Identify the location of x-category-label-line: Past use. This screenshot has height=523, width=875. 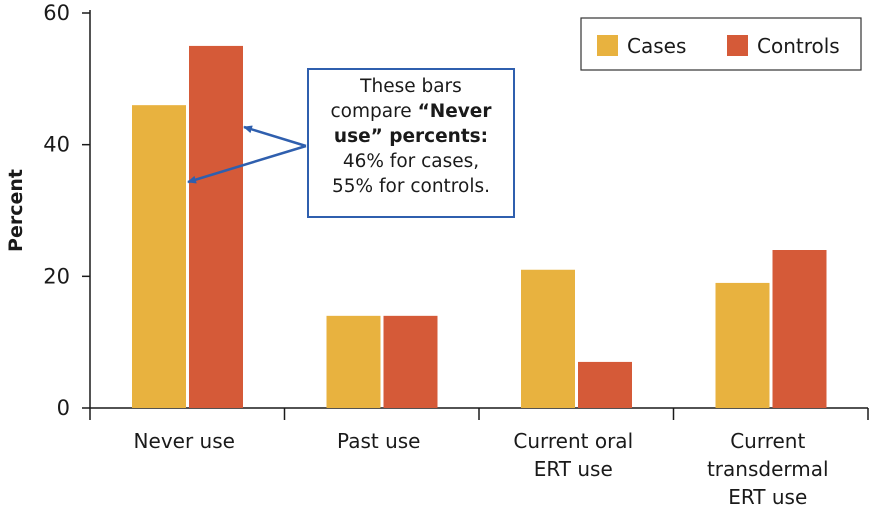
(378, 441).